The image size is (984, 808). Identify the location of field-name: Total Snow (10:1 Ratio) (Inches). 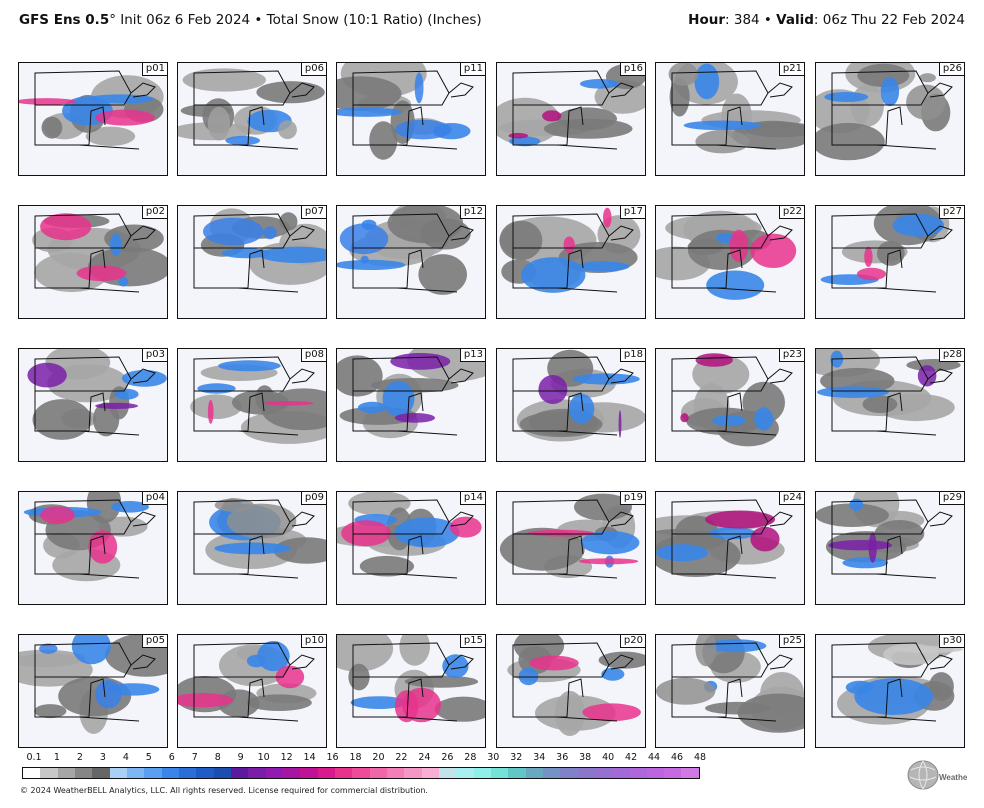
(374, 20).